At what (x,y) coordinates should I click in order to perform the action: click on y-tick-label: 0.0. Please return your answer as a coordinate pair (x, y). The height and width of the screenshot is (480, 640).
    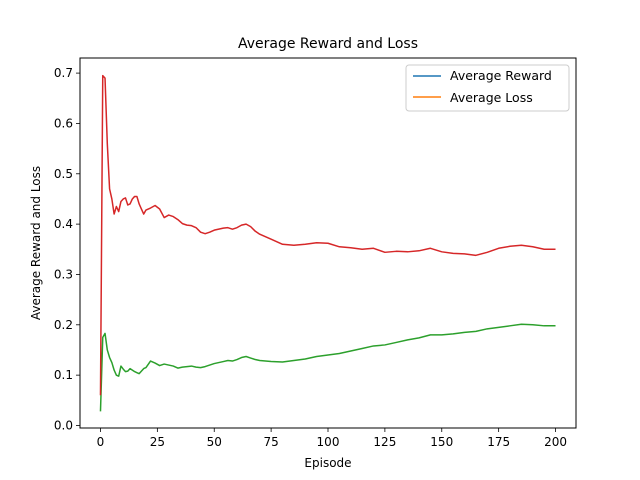
    Looking at the image, I should click on (63, 425).